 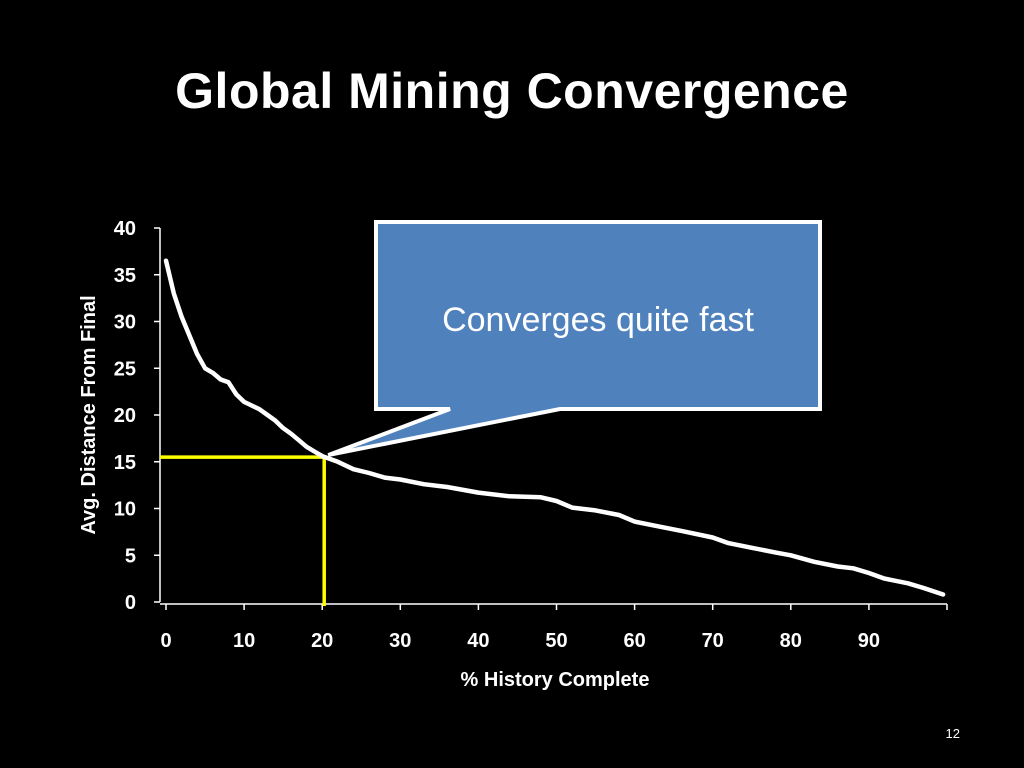 What do you see at coordinates (130, 603) in the screenshot?
I see `y-tick-label-0: 0` at bounding box center [130, 603].